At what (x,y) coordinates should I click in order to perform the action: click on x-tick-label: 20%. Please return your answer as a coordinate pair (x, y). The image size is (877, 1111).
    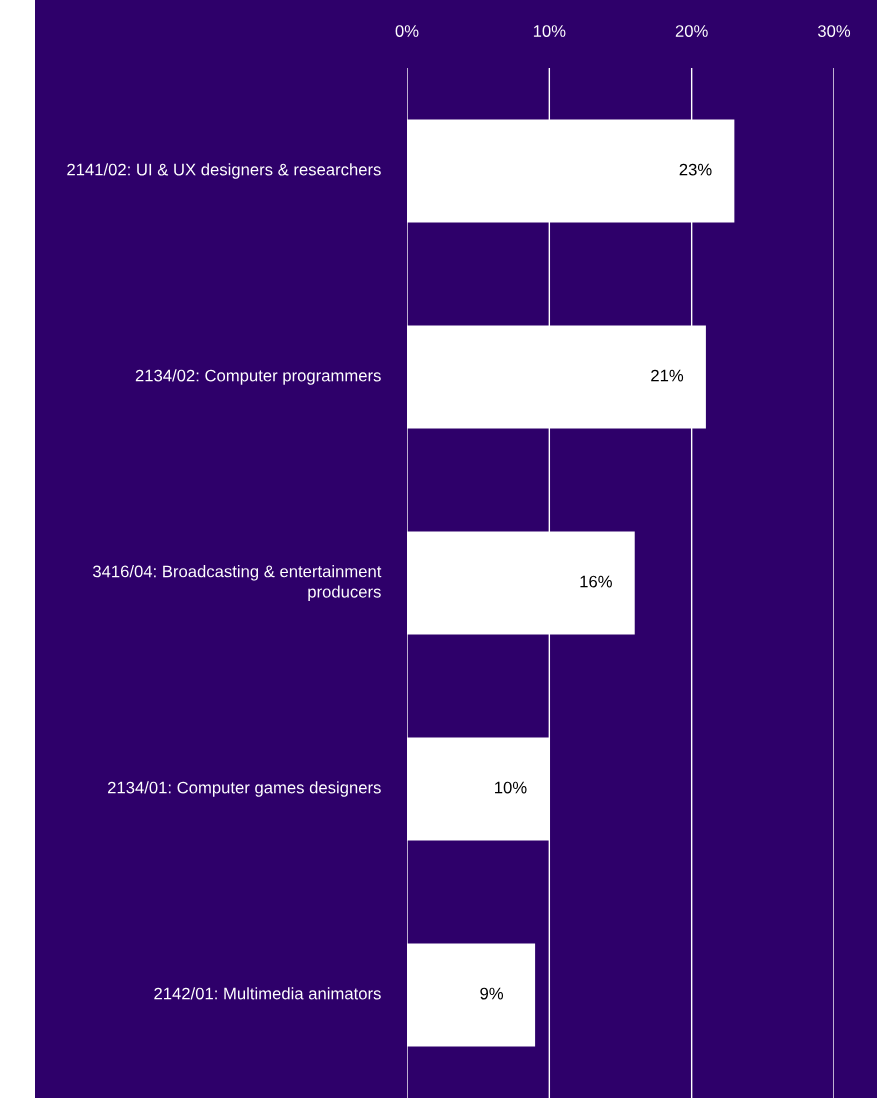
    Looking at the image, I should click on (691, 31).